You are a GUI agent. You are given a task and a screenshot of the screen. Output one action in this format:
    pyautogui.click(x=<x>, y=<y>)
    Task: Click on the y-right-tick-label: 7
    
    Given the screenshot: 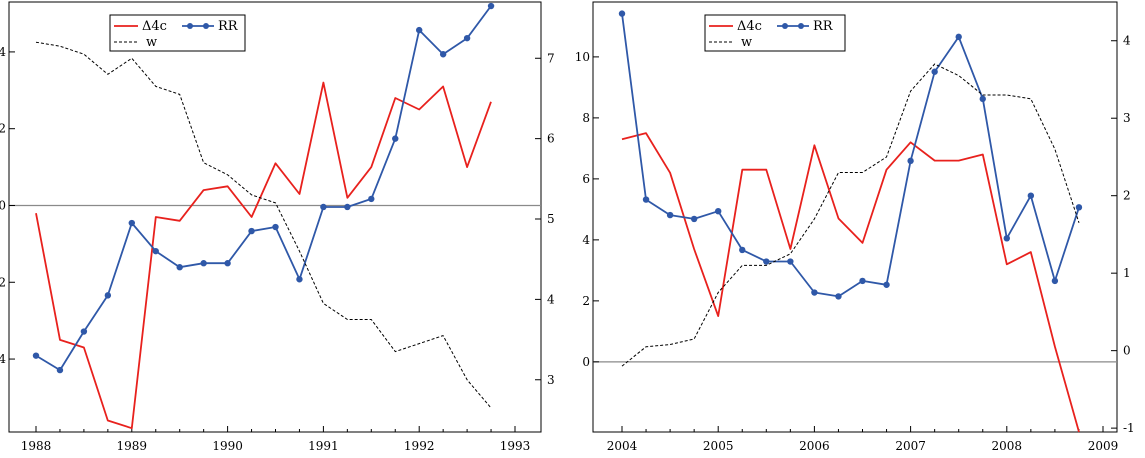 What is the action you would take?
    pyautogui.click(x=551, y=58)
    